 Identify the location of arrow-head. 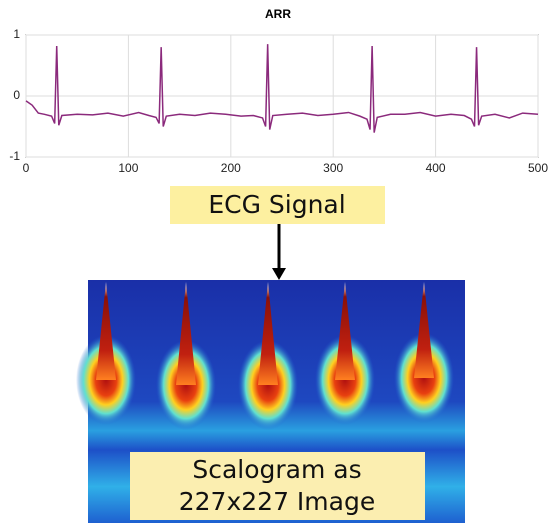
(279, 274).